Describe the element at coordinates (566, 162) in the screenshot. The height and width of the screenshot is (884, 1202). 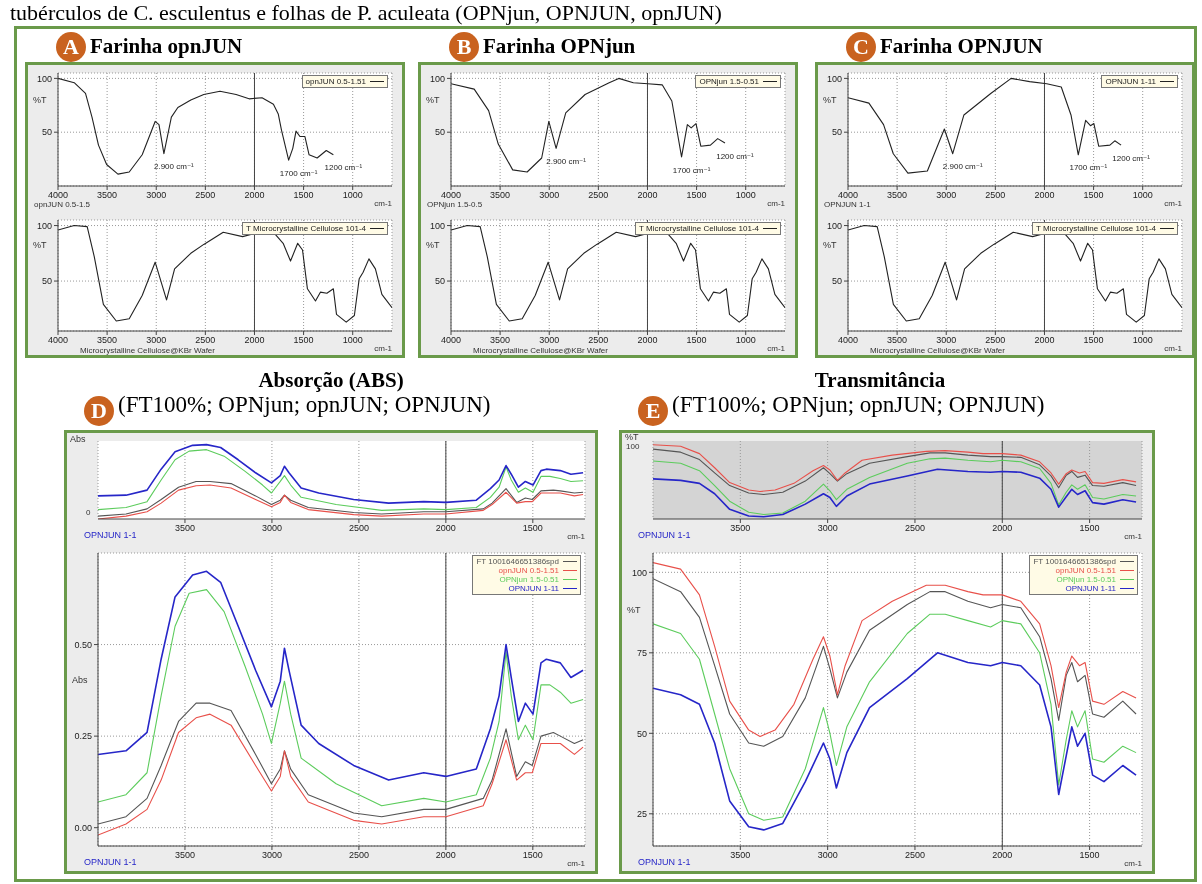
I see `annotation: 2.900 cm⁻¹` at that location.